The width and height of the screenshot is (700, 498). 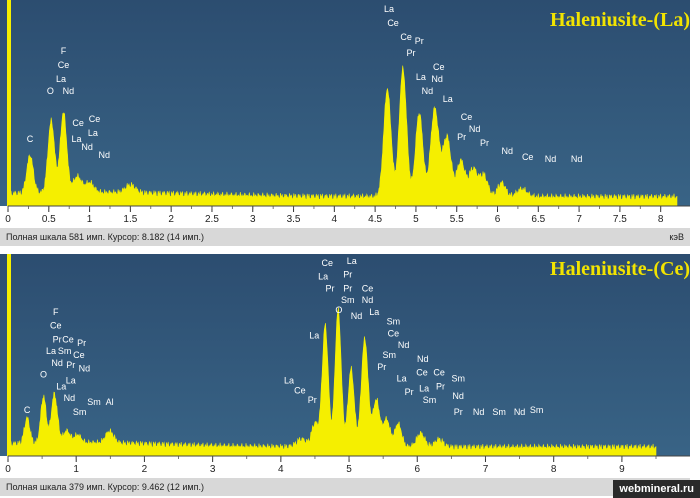 What do you see at coordinates (294, 219) in the screenshot?
I see `x-tick-label: 3.5` at bounding box center [294, 219].